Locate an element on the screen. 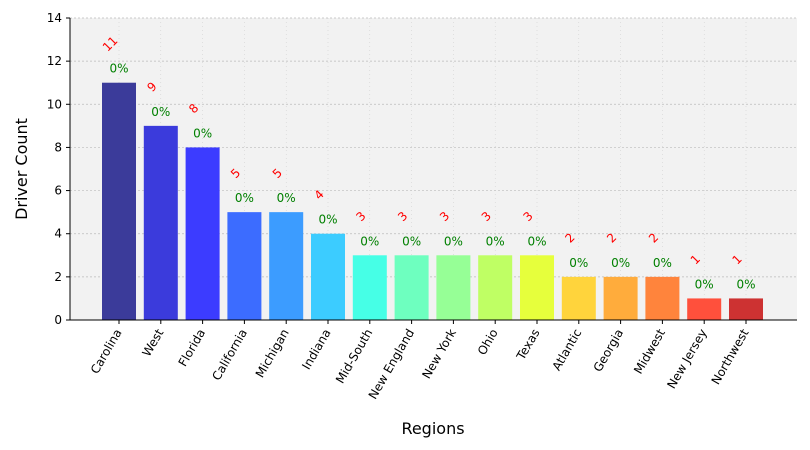 The image size is (810, 450). x-tick-label: Michigan is located at coordinates (272, 354).